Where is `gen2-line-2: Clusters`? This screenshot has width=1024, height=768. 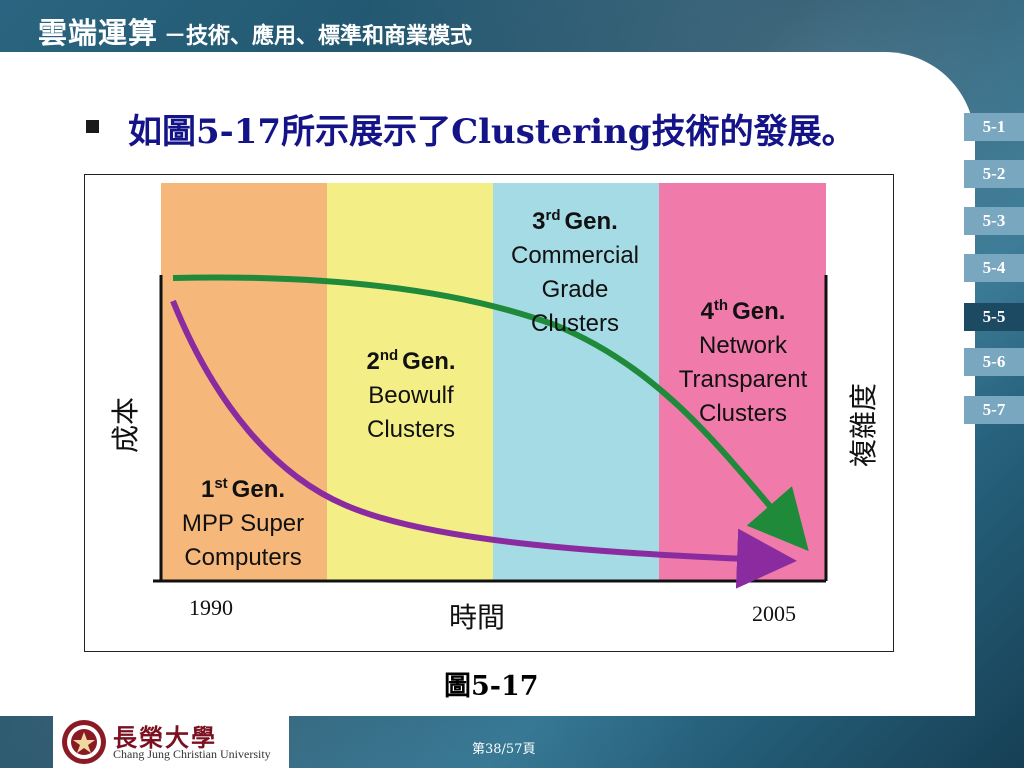 gen2-line-2: Clusters is located at coordinates (411, 429).